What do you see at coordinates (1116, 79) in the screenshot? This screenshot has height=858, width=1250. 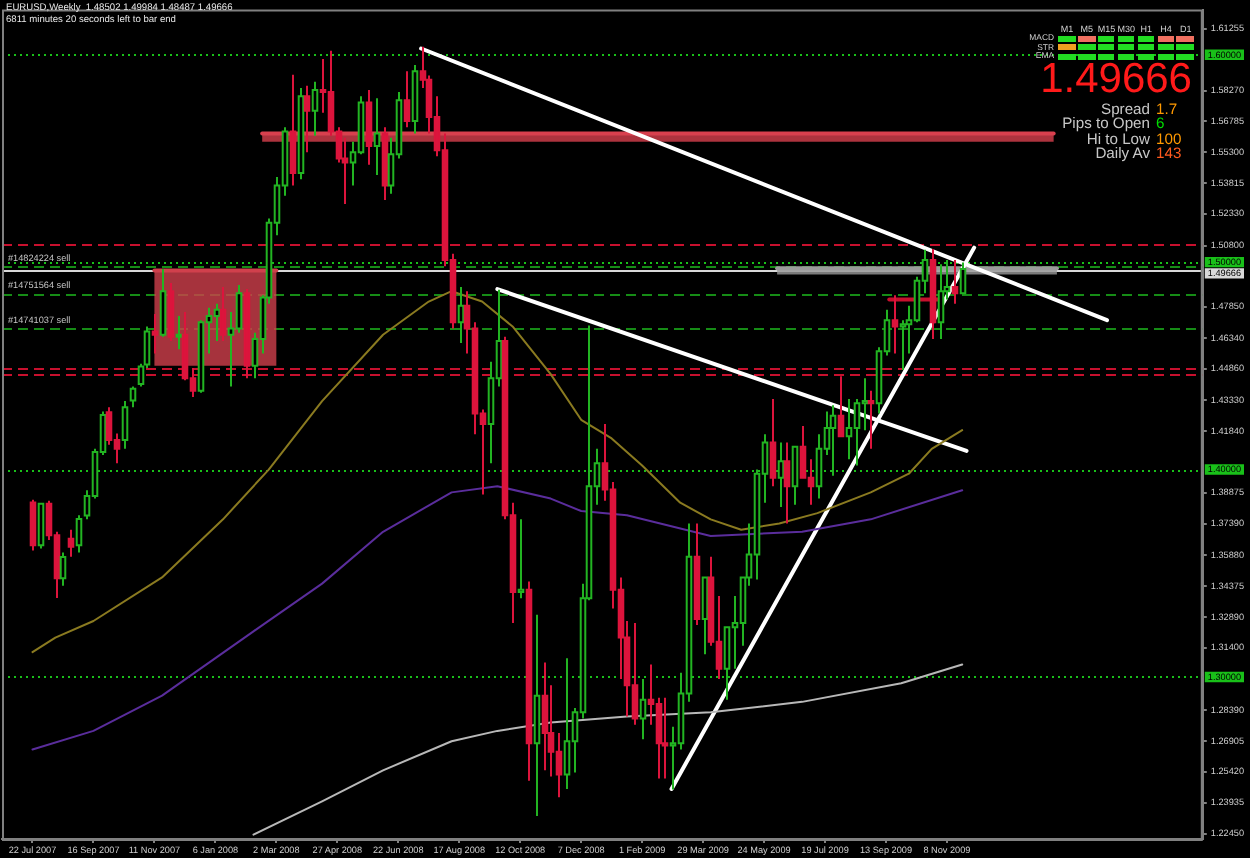 I see `text: 1.49666` at bounding box center [1116, 79].